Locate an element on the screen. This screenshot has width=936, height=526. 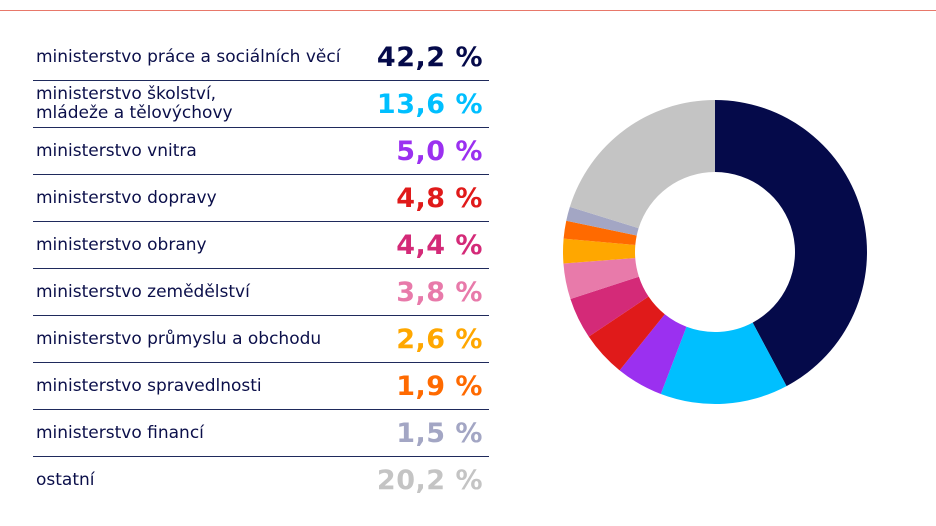
legend-label: ostatní is located at coordinates (65, 480).